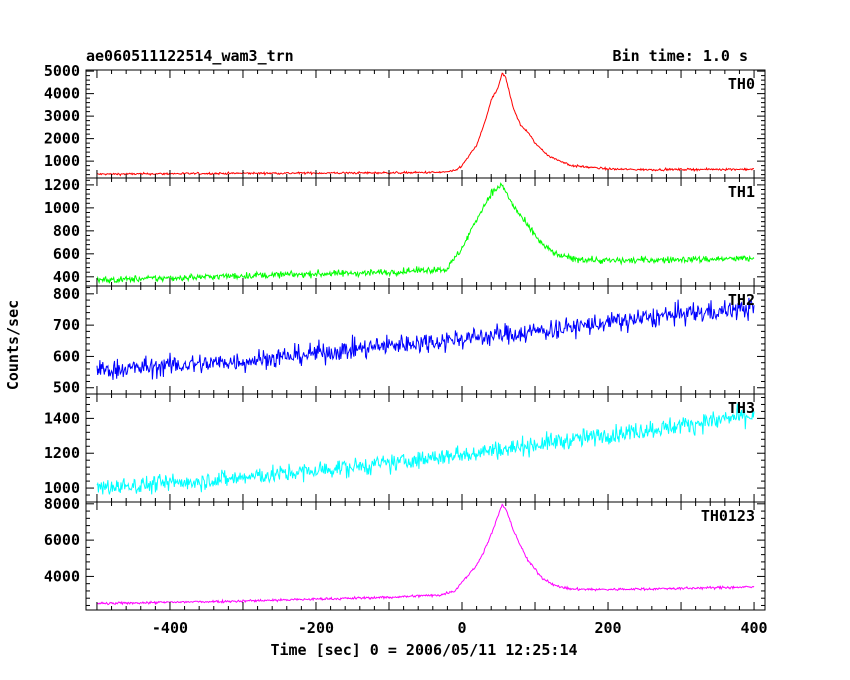 Image resolution: width=850 pixels, height=680 pixels. What do you see at coordinates (66, 325) in the screenshot?
I see `y-tick-label: 700` at bounding box center [66, 325].